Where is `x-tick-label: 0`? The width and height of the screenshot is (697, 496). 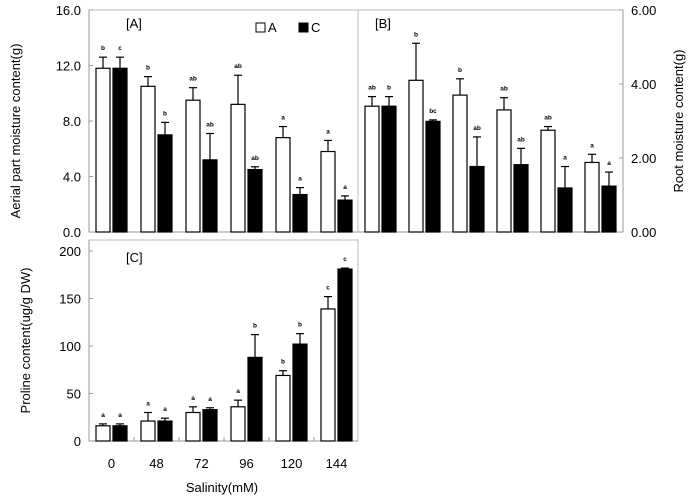 x-tick-label: 0 is located at coordinates (111, 463).